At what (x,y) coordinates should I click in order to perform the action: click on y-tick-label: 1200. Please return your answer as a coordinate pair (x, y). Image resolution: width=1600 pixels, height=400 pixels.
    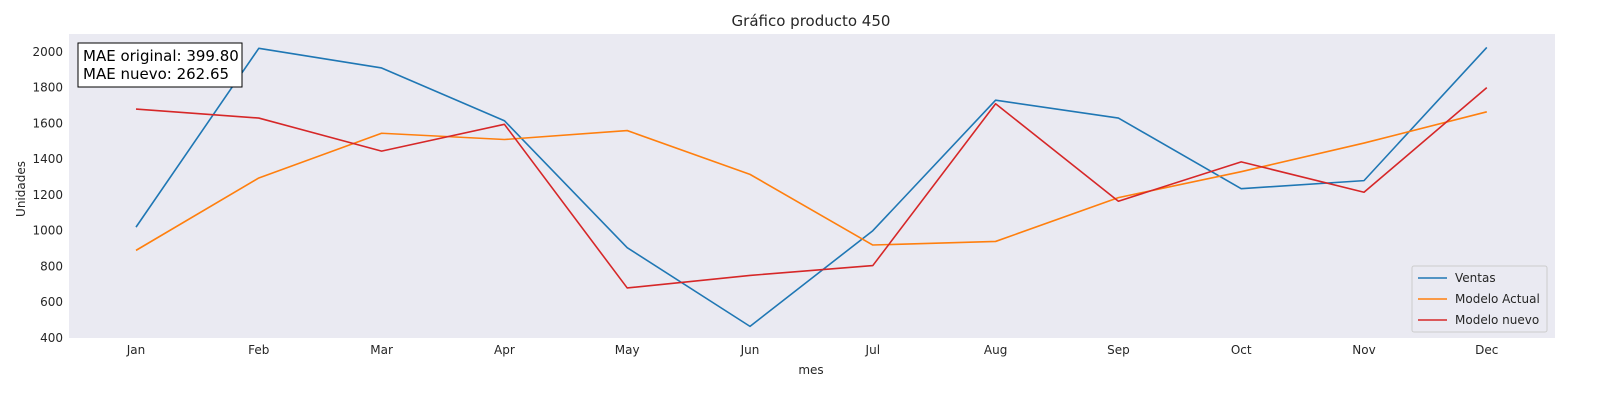
    Looking at the image, I should click on (47, 195).